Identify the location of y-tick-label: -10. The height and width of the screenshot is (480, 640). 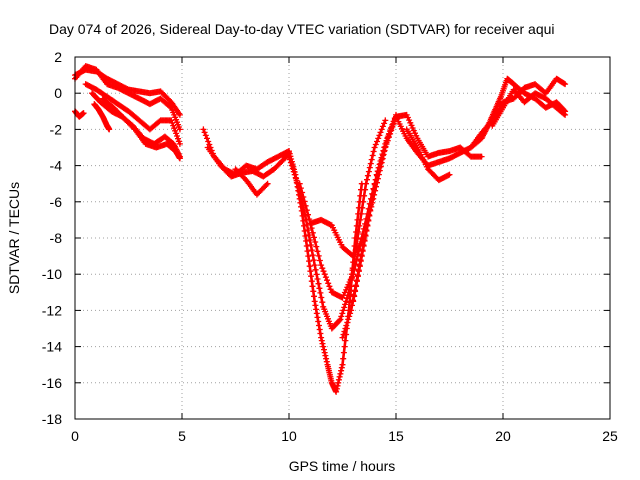
(52, 274).